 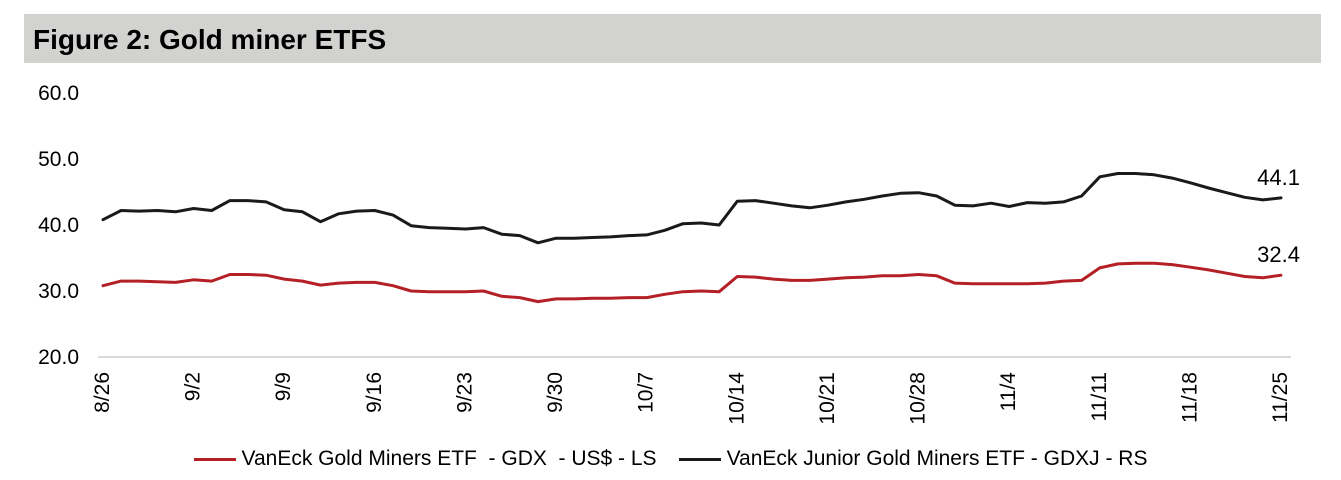 I want to click on x-tick-label: 10/28, so click(x=918, y=398).